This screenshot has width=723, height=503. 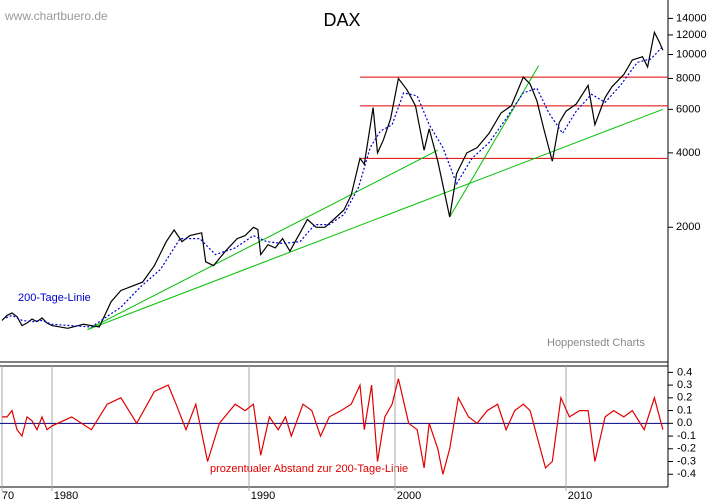 What do you see at coordinates (688, 78) in the screenshot?
I see `y-tick-label: 8000` at bounding box center [688, 78].